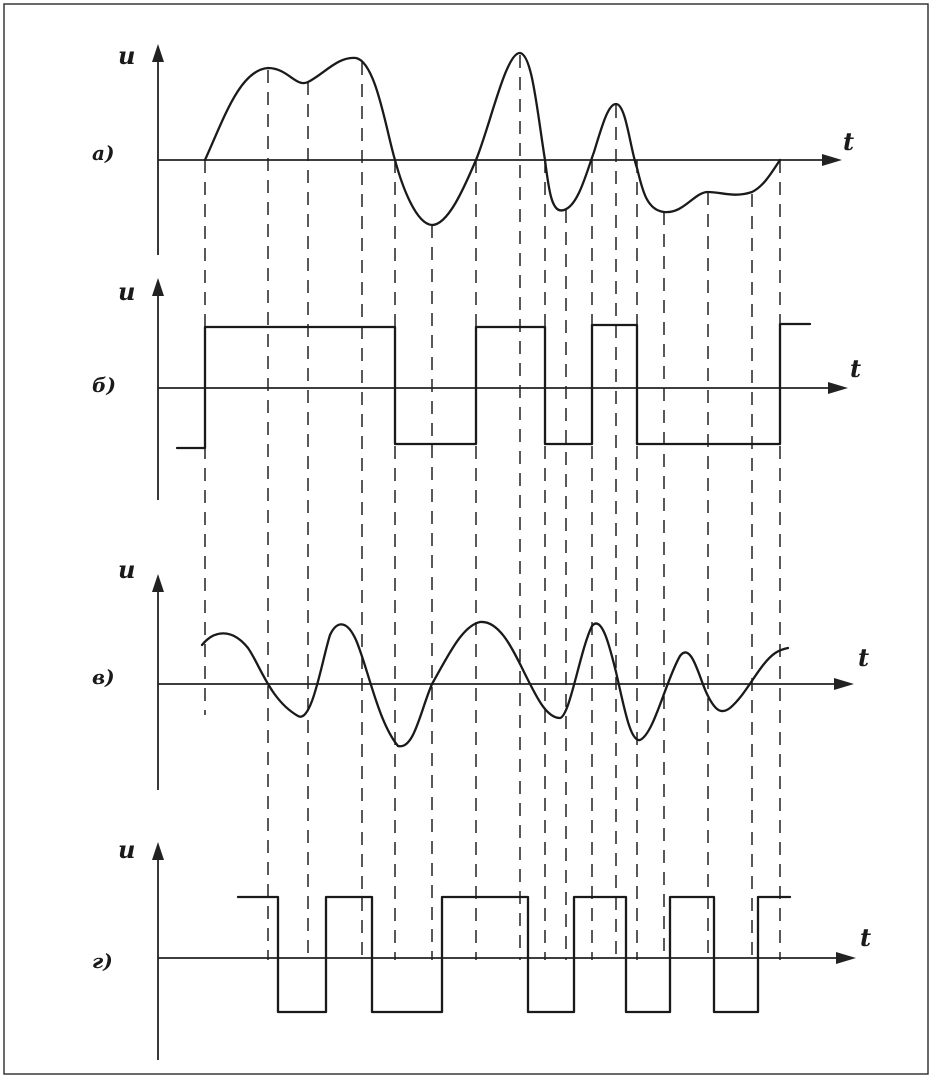  Describe the element at coordinates (495, 684) in the screenshot. I see `derivative-waveform` at that location.